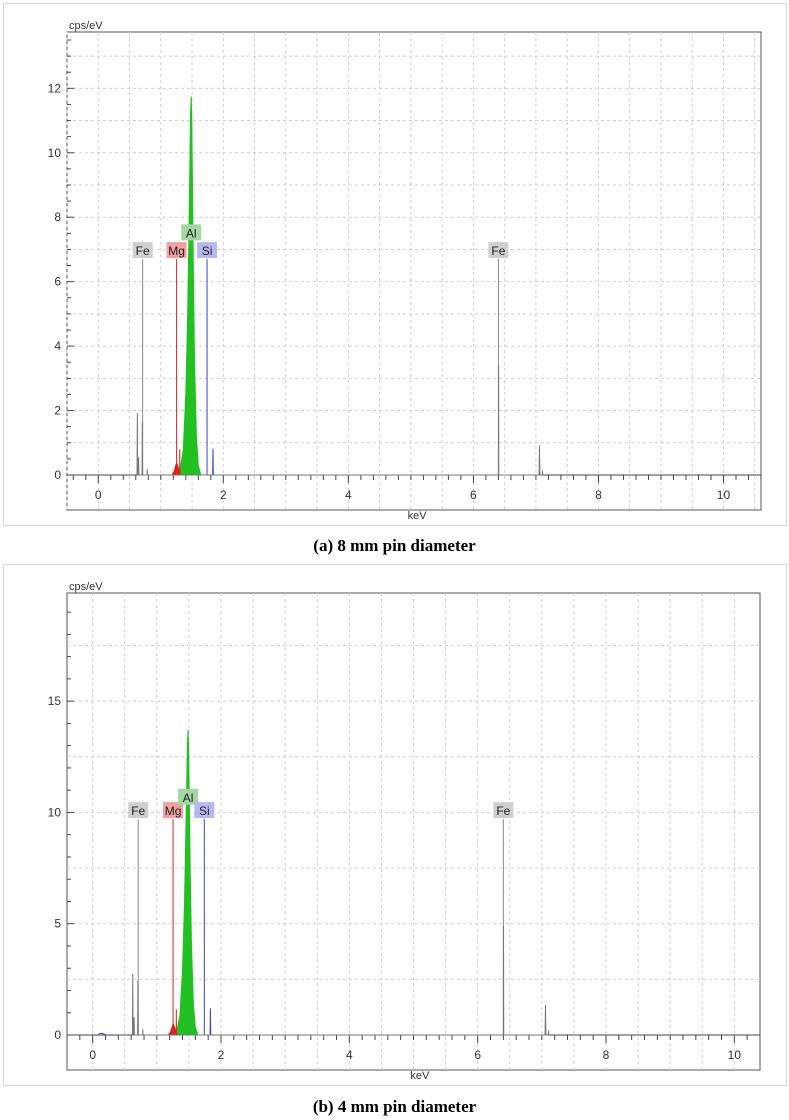 Image resolution: width=789 pixels, height=1120 pixels. I want to click on y-tick-label: 5, so click(57, 924).